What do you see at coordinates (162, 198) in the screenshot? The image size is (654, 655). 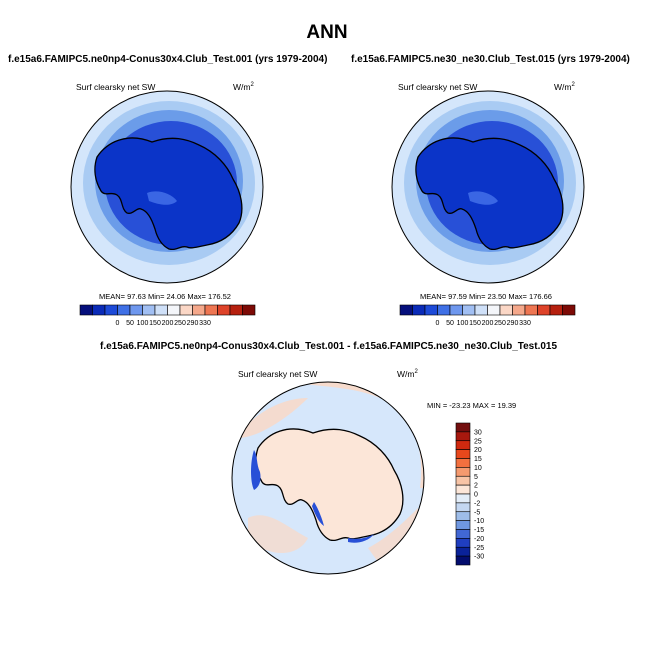 I see `panel1-ice-shelf` at bounding box center [162, 198].